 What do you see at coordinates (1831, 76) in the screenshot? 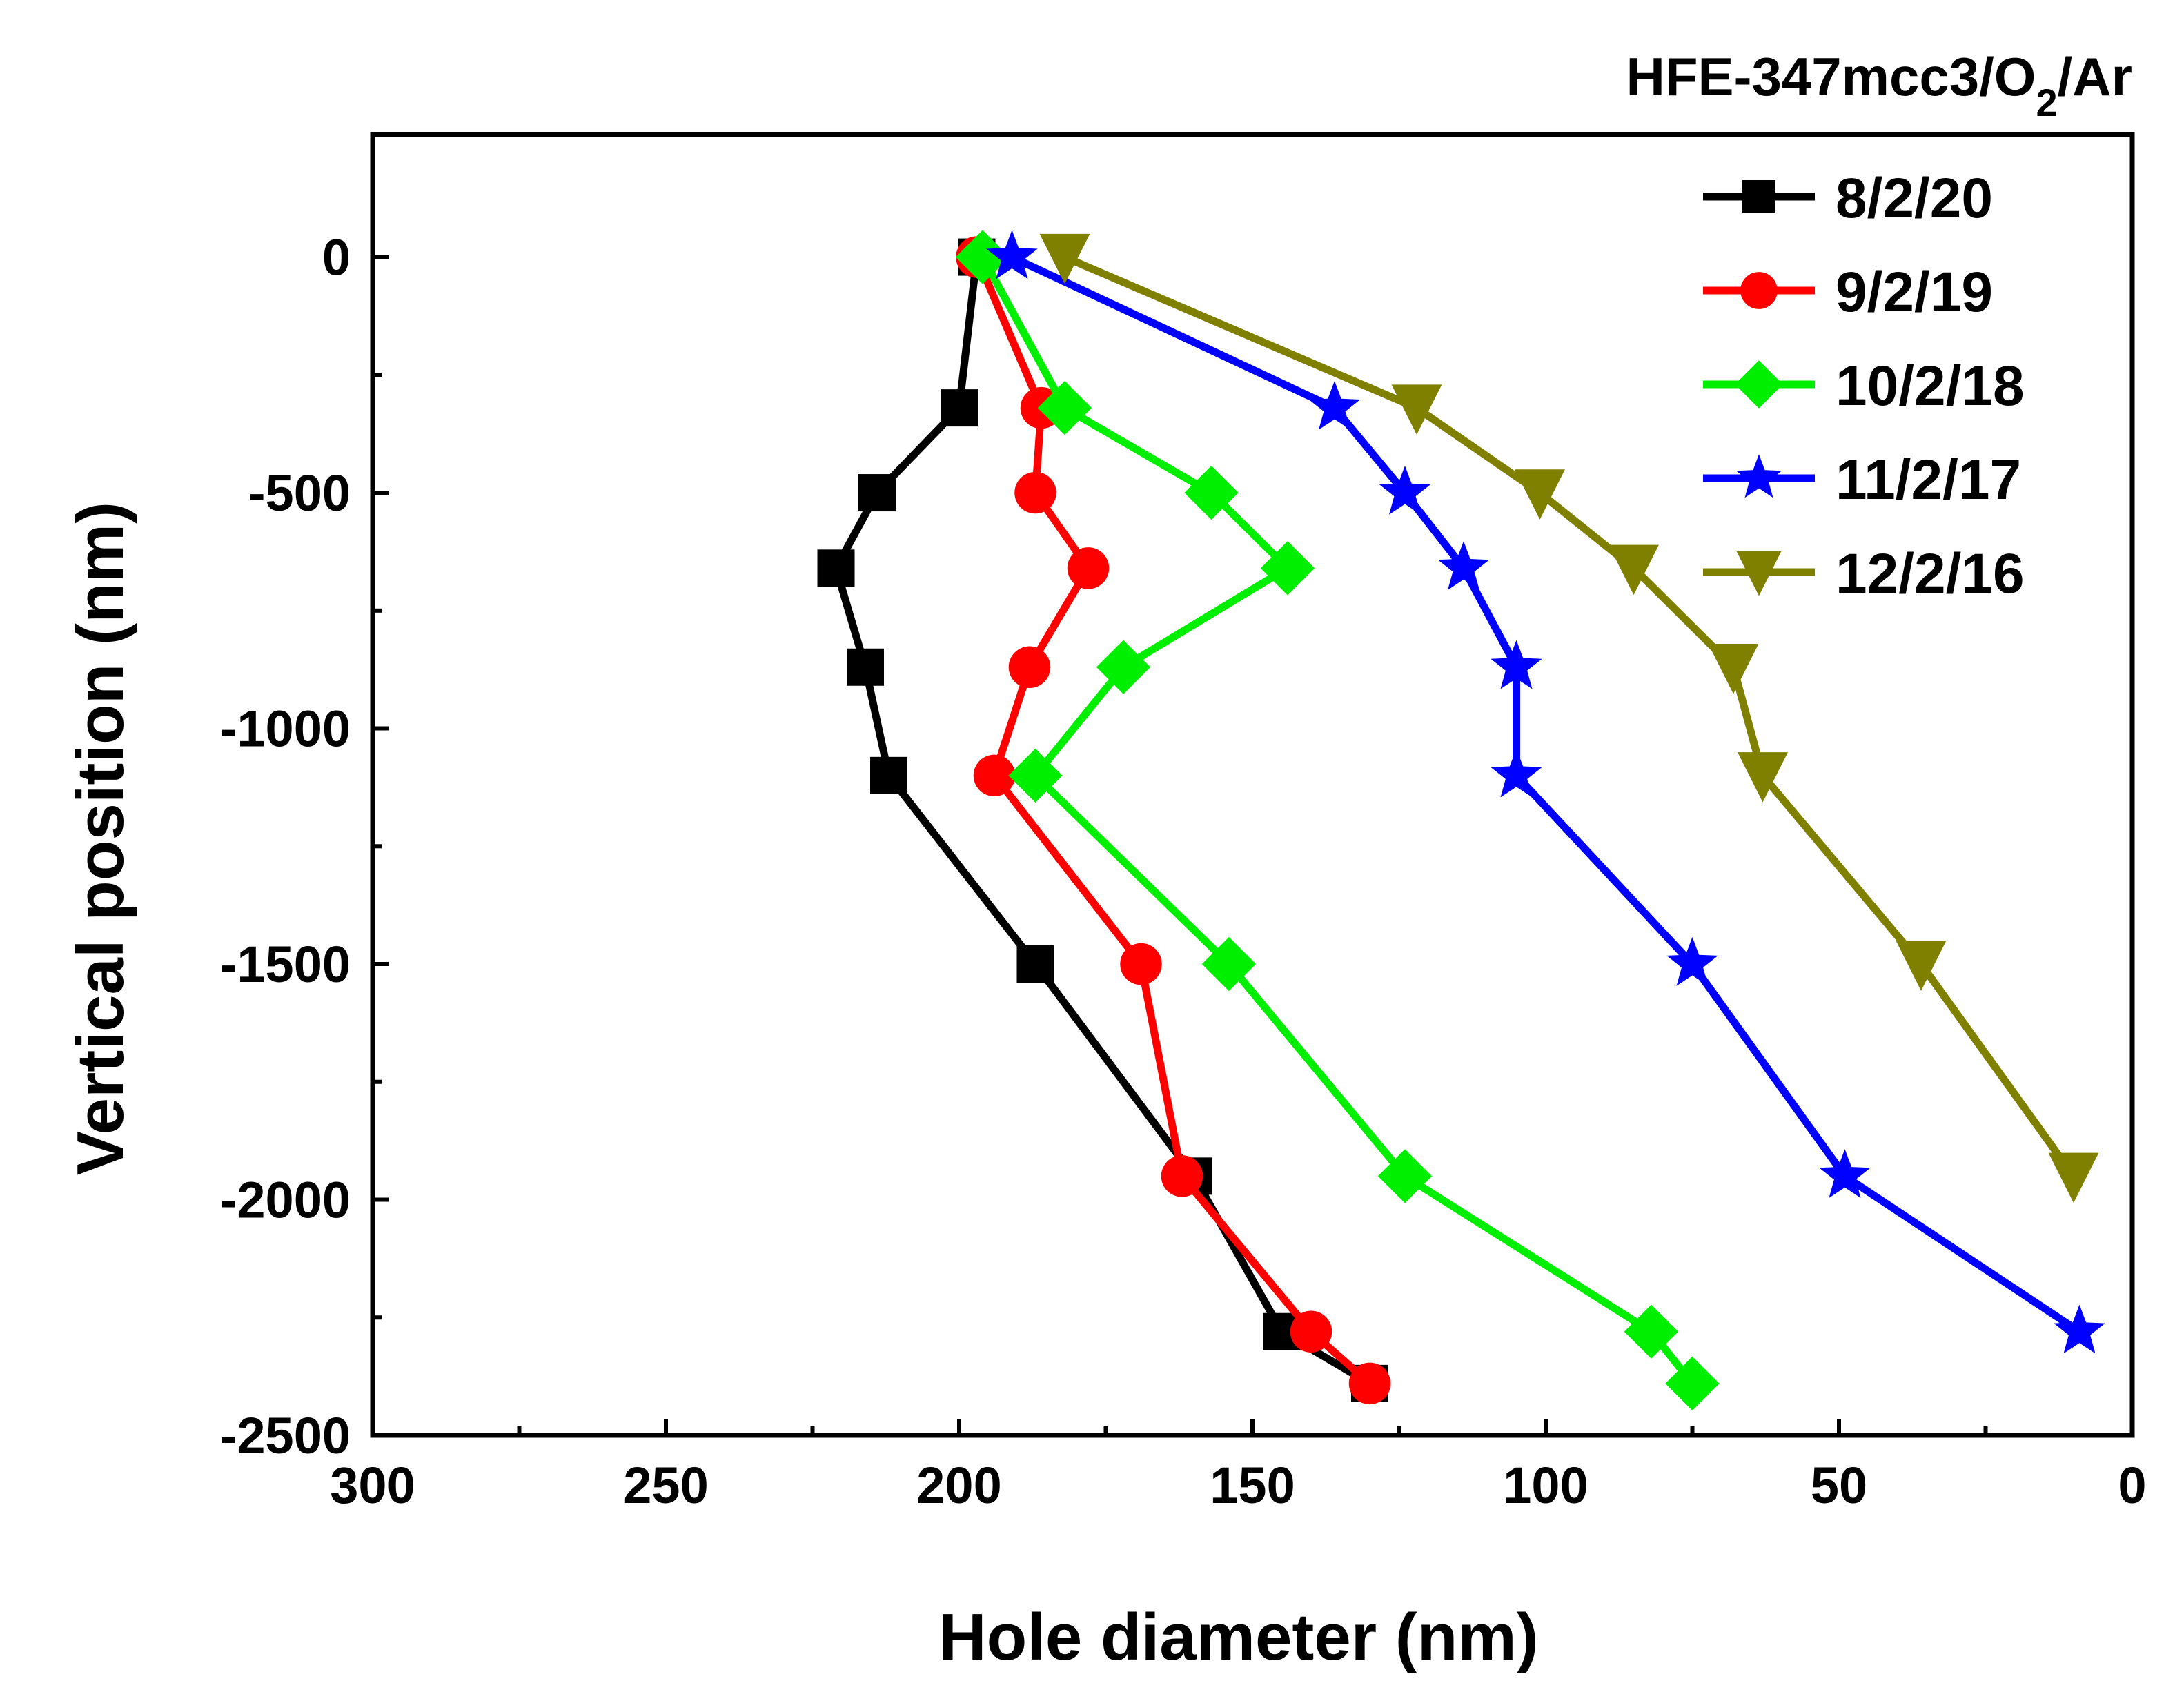
I see `chart-title-main: HFE-347mcc3/O` at bounding box center [1831, 76].